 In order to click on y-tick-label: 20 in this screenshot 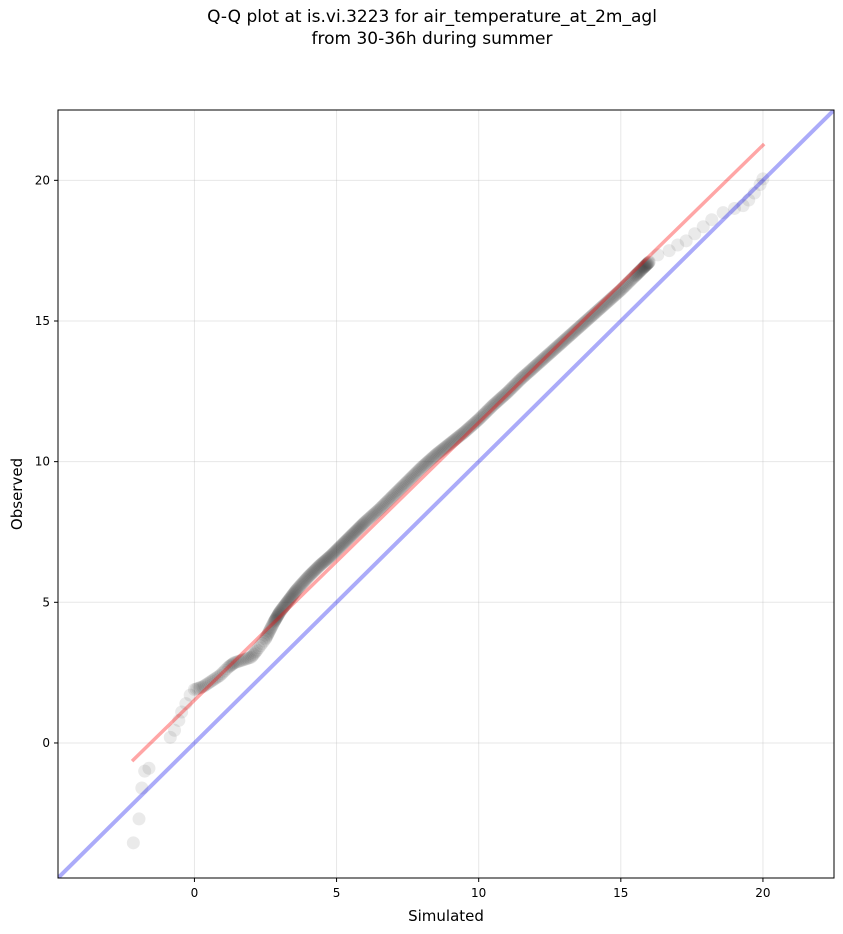, I will do `click(42, 180)`.